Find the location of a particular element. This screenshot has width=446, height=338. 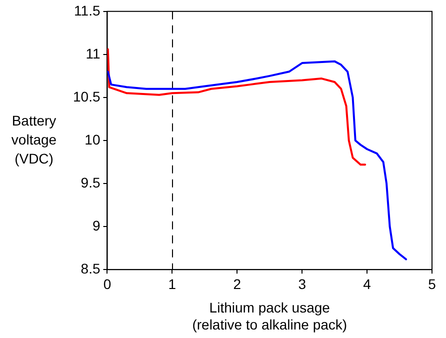

x-tick-label: 3 is located at coordinates (302, 284).